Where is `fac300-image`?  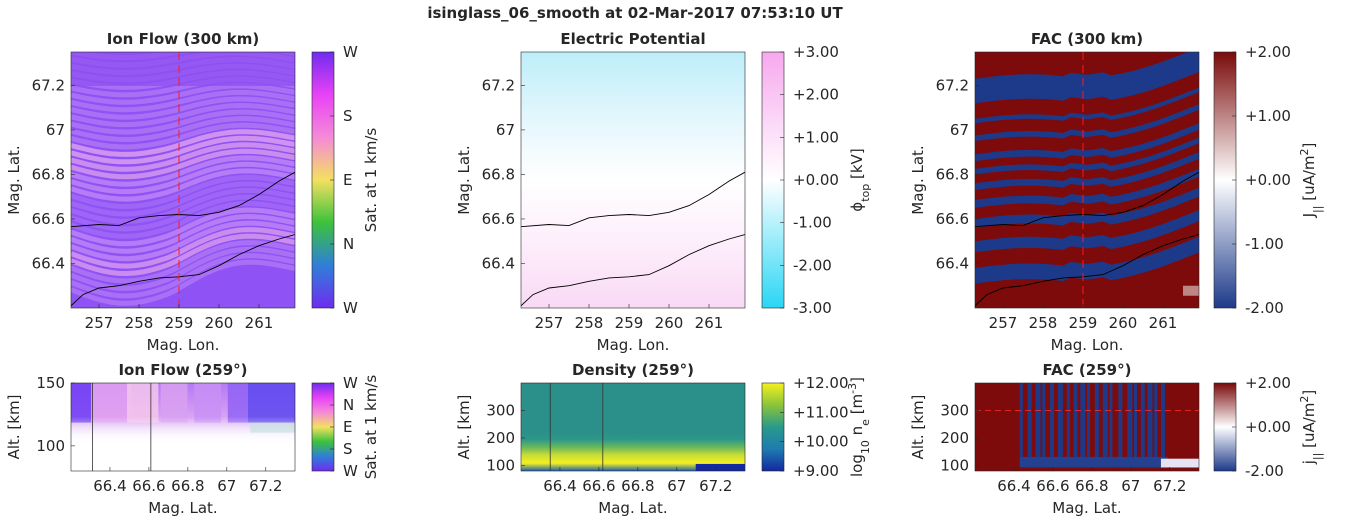
fac300-image is located at coordinates (1087, 180).